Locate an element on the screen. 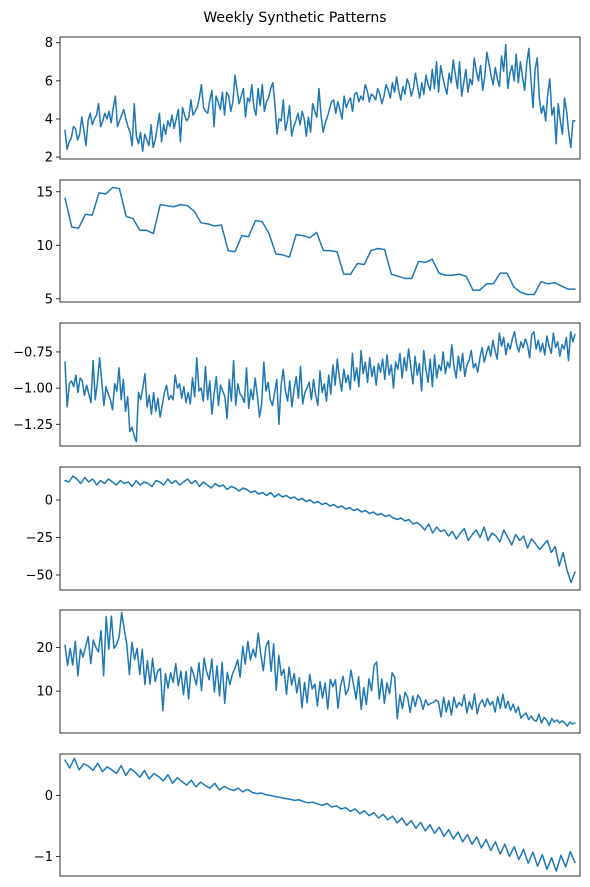 The image size is (590, 887). subplot-6: −1 0 is located at coordinates (307, 815).